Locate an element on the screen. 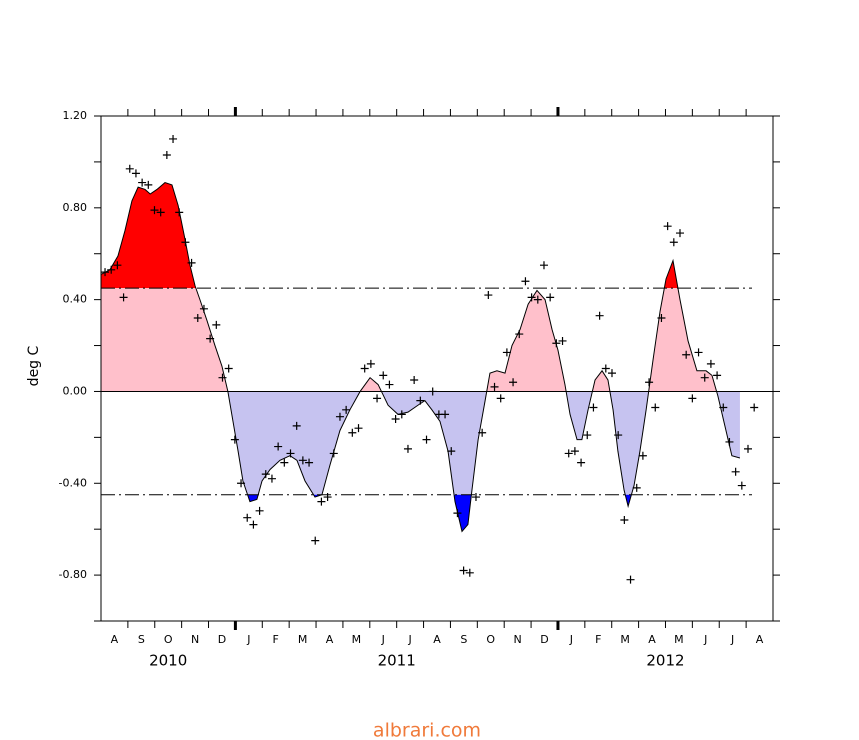 The width and height of the screenshot is (859, 740). fill-positive is located at coordinates (409, 340).